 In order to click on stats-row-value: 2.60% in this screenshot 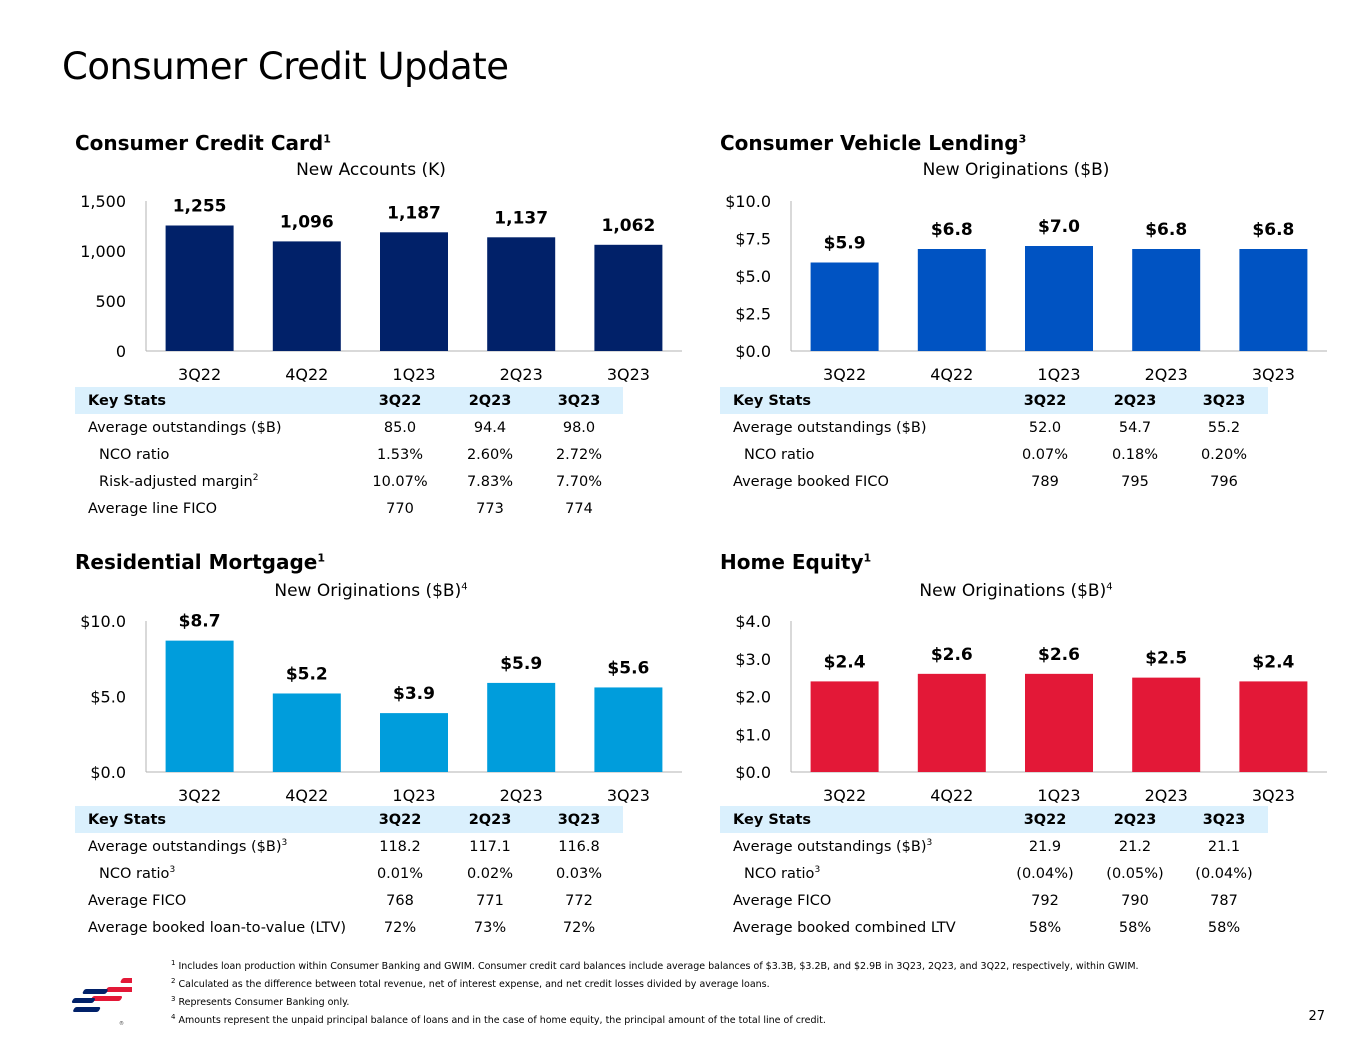, I will do `click(490, 454)`.